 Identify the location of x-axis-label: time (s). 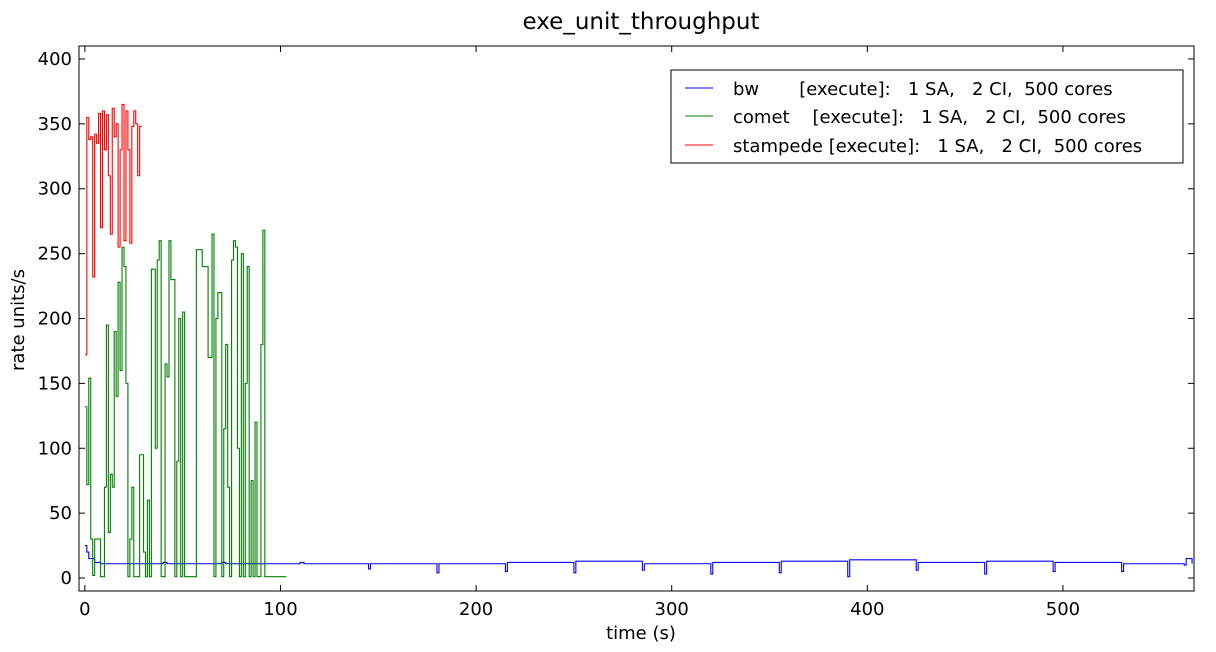
(641, 633).